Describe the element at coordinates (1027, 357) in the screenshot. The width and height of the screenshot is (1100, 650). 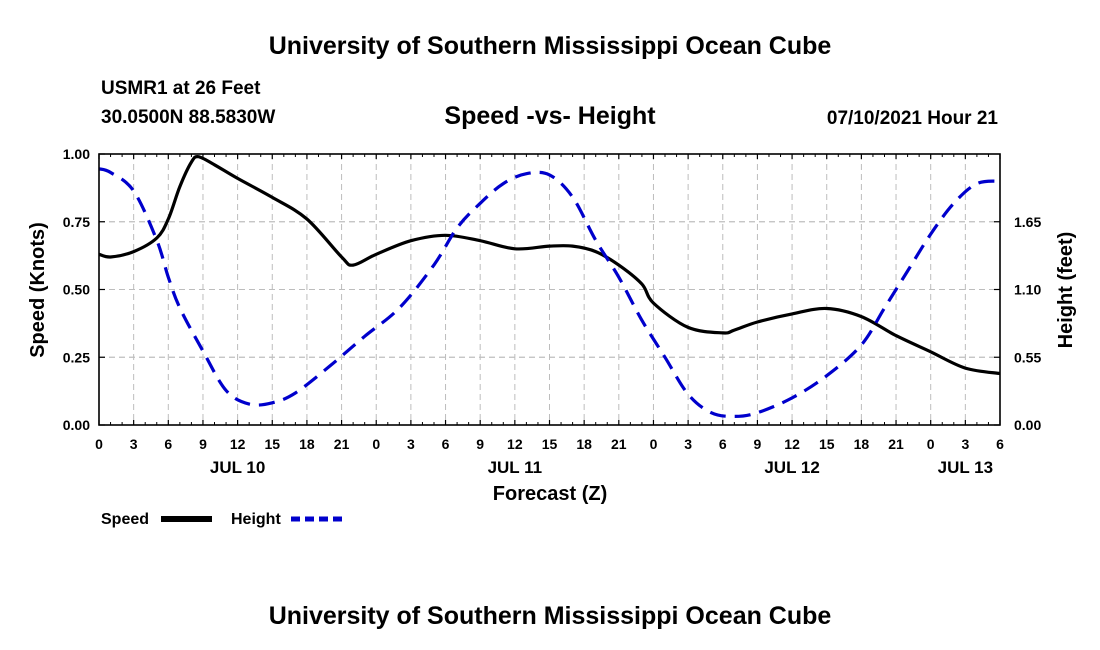
I see `y2-tick-label: 0.55` at that location.